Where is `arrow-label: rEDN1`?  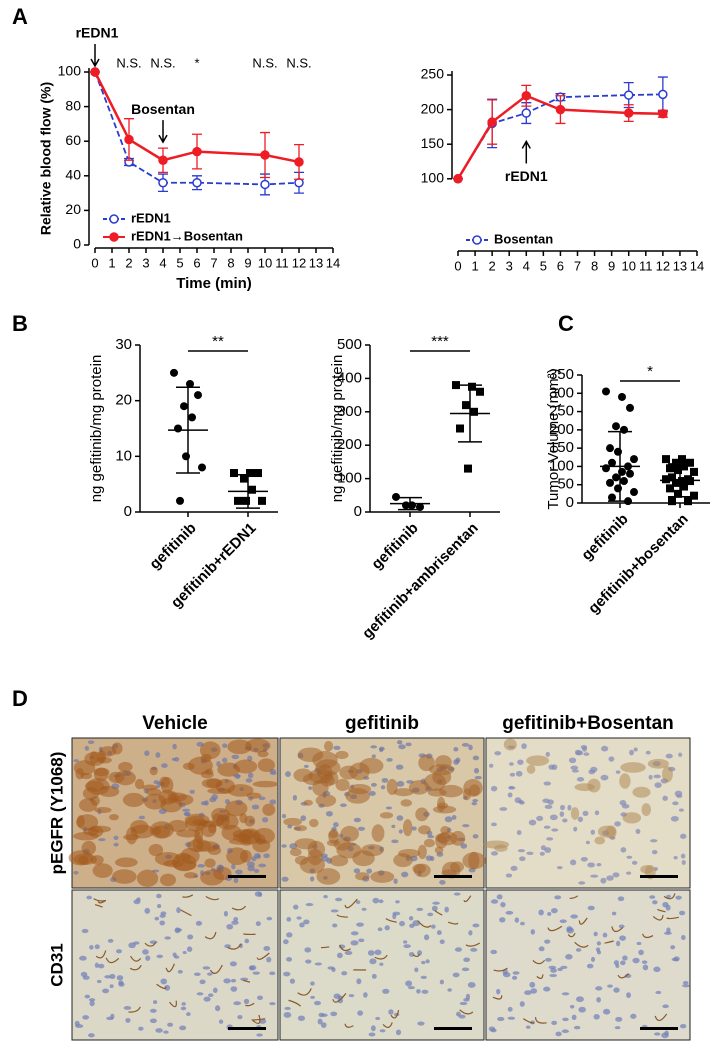
arrow-label: rEDN1 is located at coordinates (97, 33).